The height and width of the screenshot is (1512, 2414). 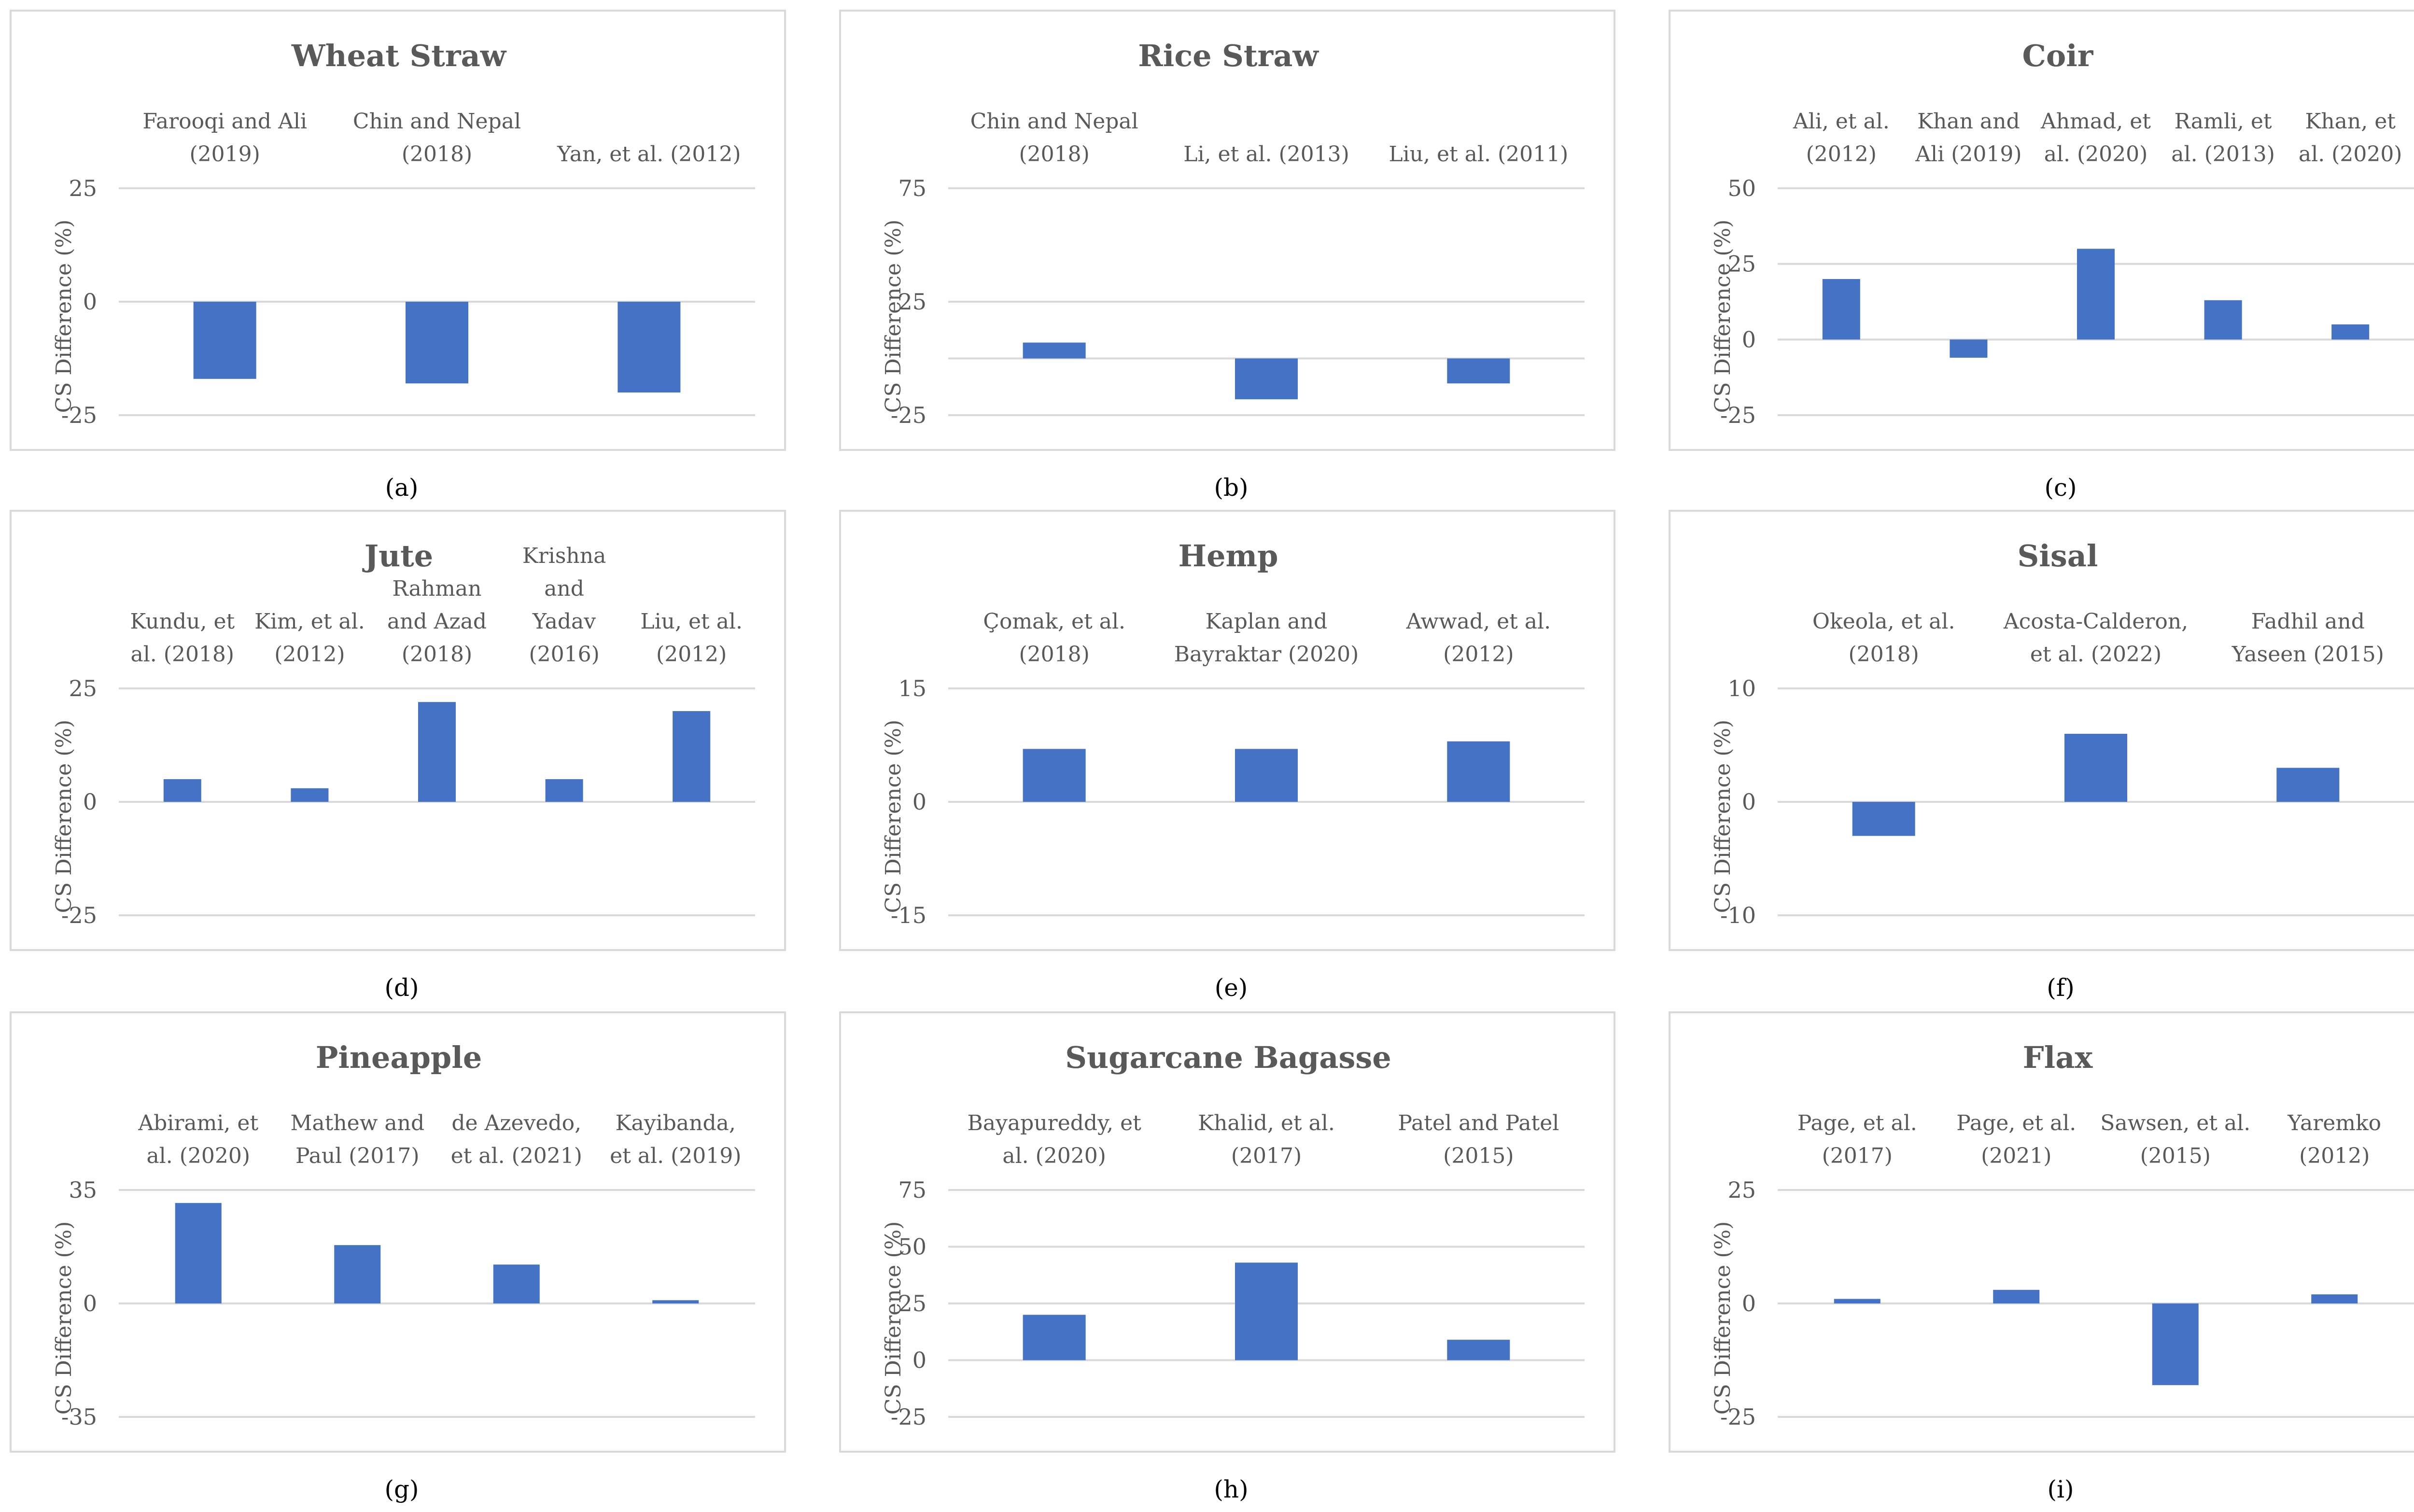 I want to click on panel-label: (c), so click(x=2060, y=488).